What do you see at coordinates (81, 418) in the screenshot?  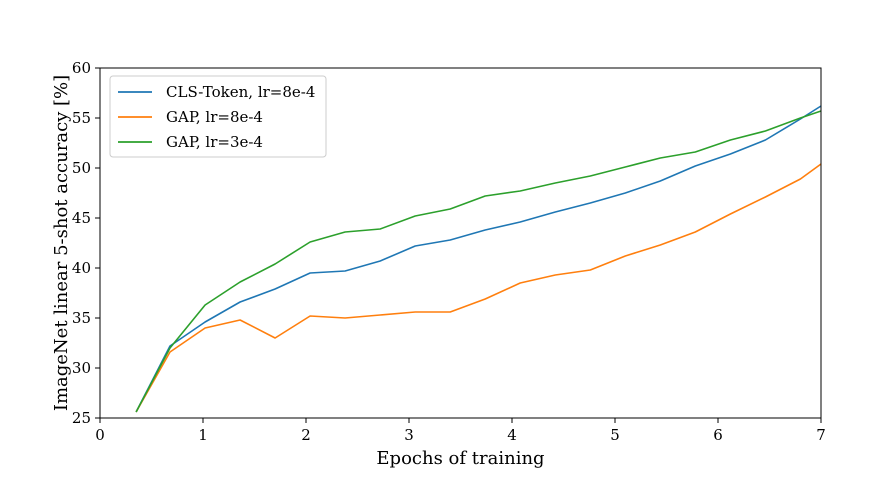 I see `y-tick-label: 25` at bounding box center [81, 418].